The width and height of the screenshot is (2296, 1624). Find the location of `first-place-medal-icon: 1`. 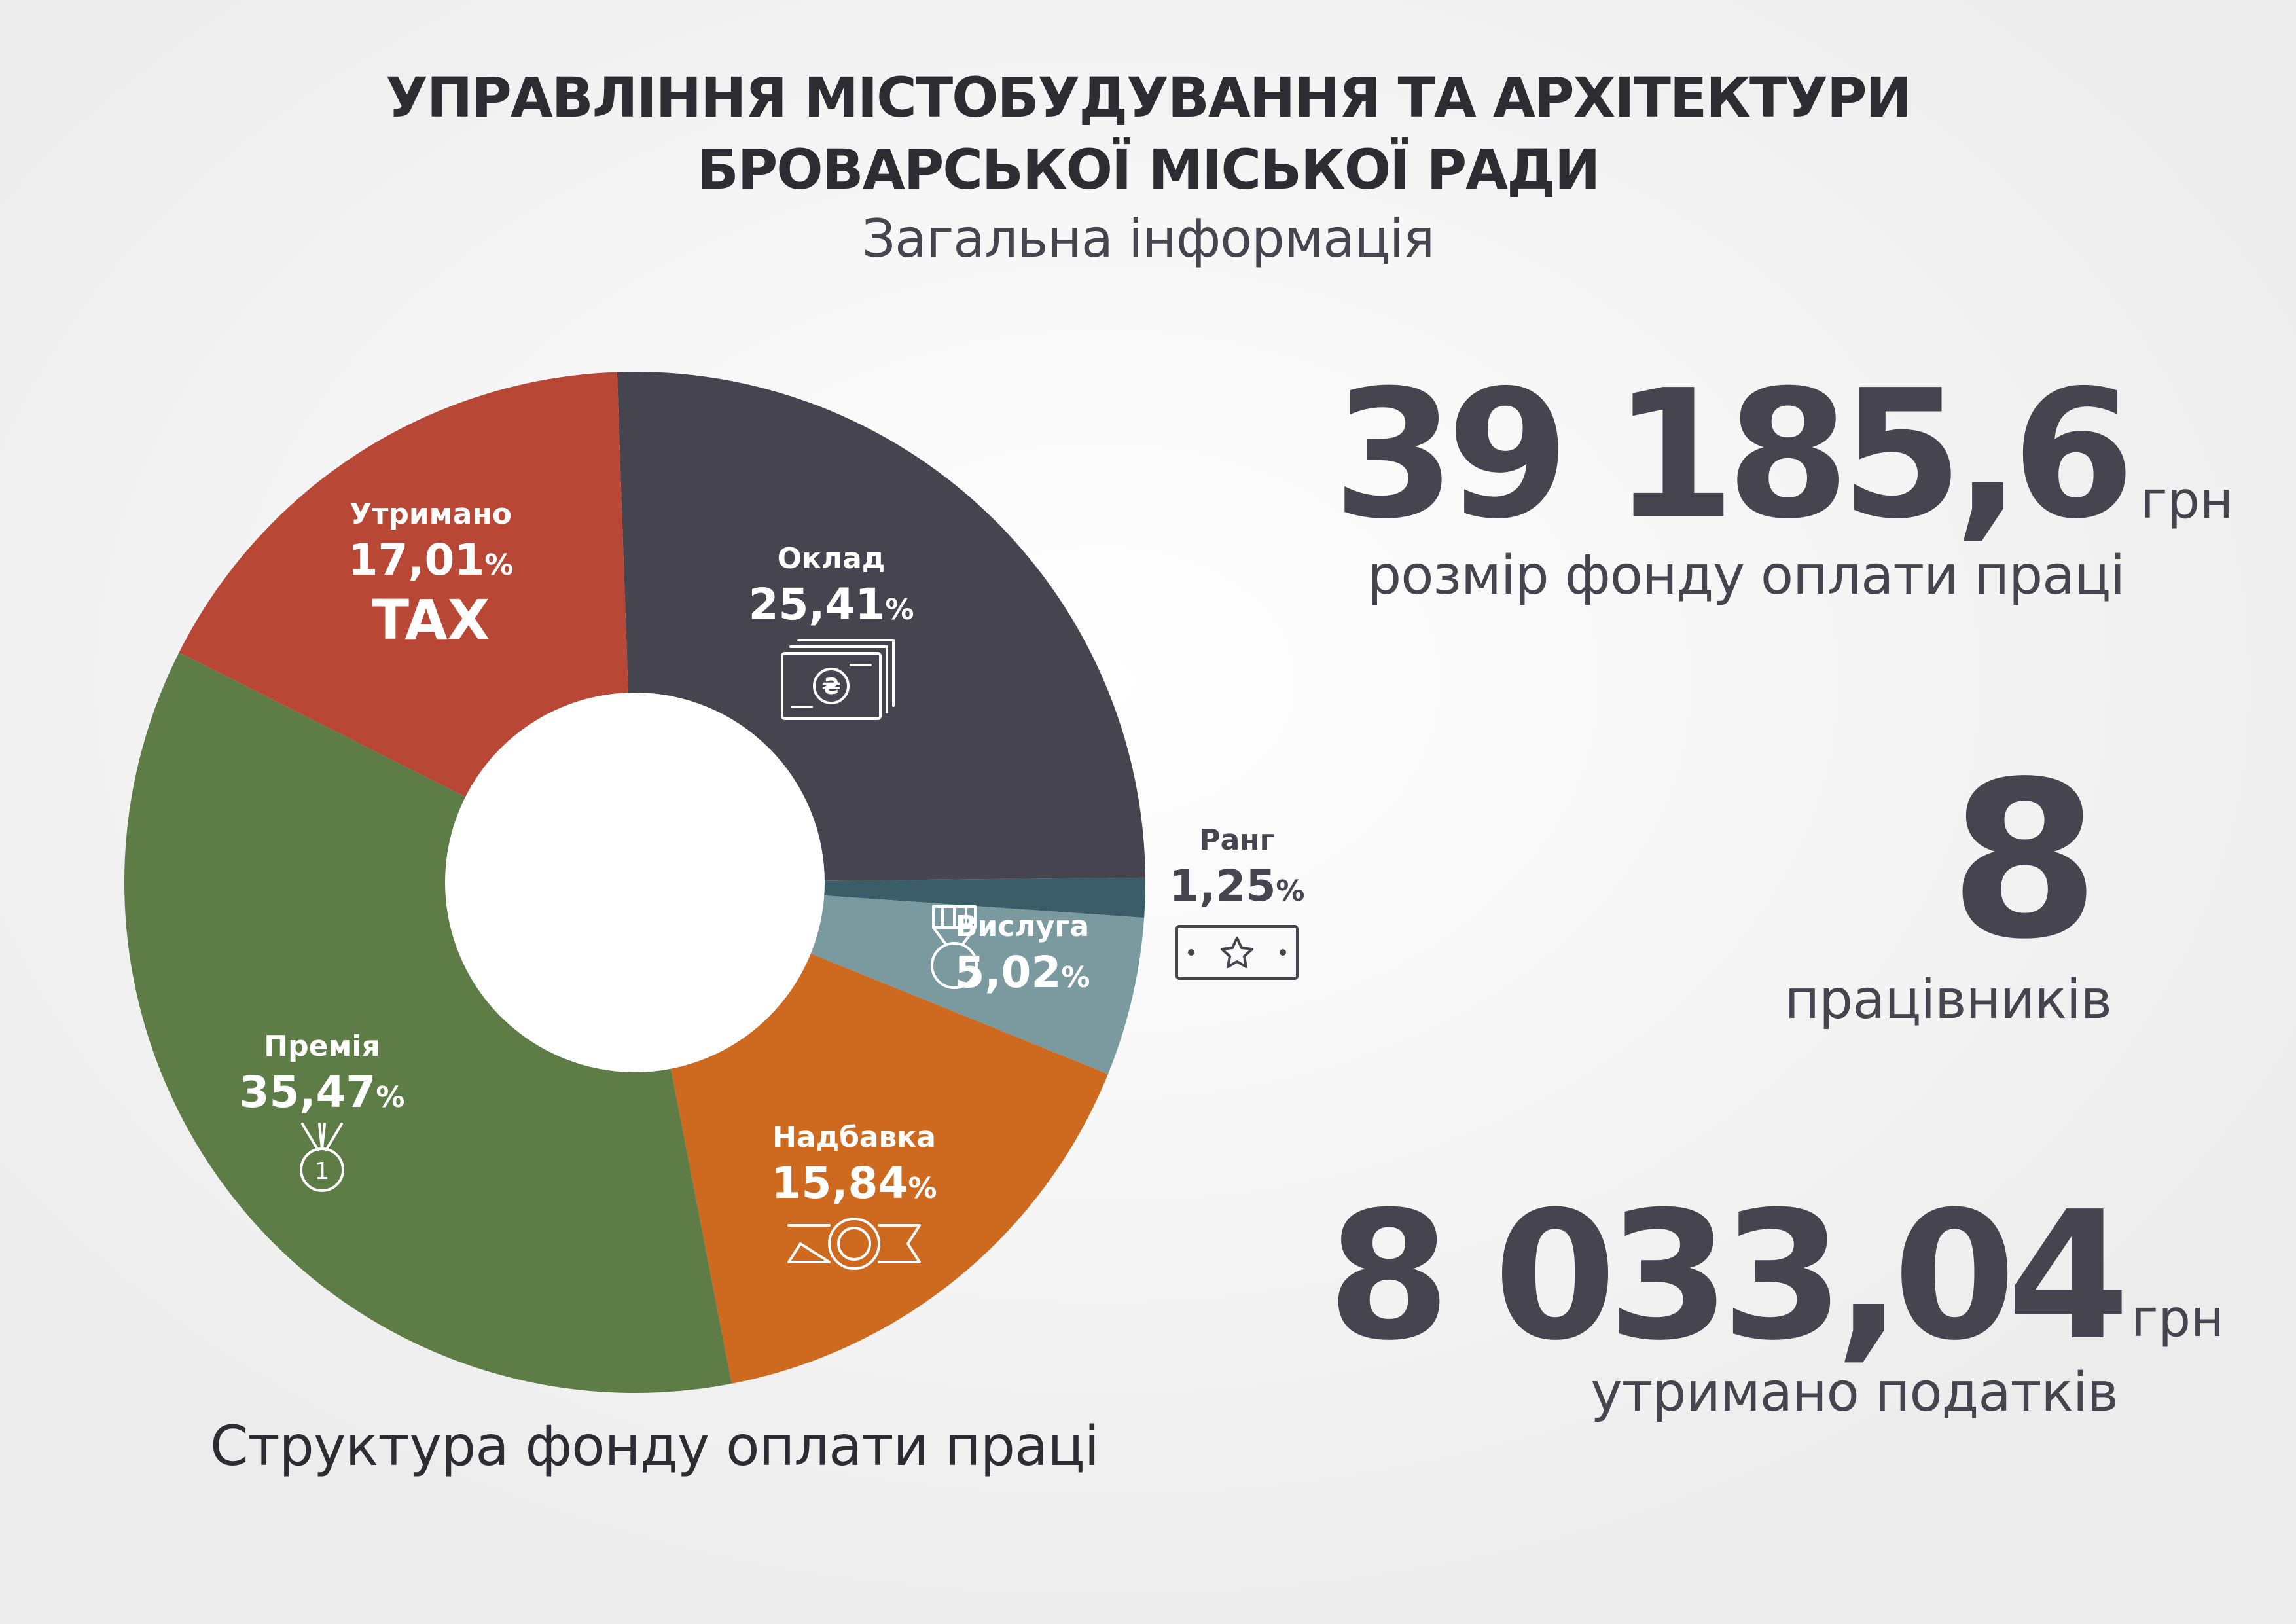

first-place-medal-icon: 1 is located at coordinates (322, 1157).